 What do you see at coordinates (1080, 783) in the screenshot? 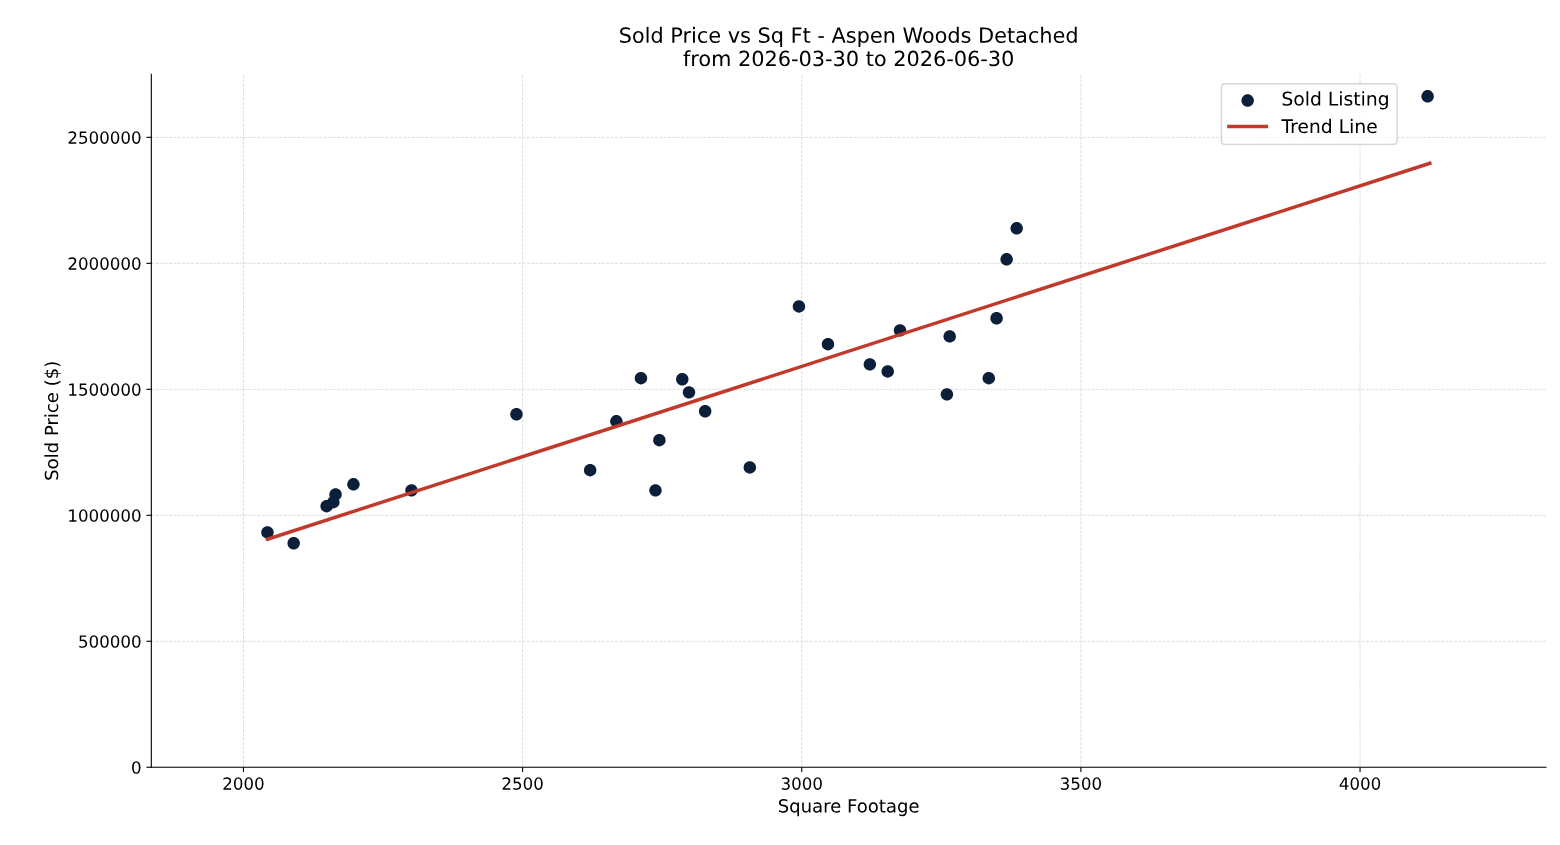
I see `x-tick-label: 3500` at bounding box center [1080, 783].